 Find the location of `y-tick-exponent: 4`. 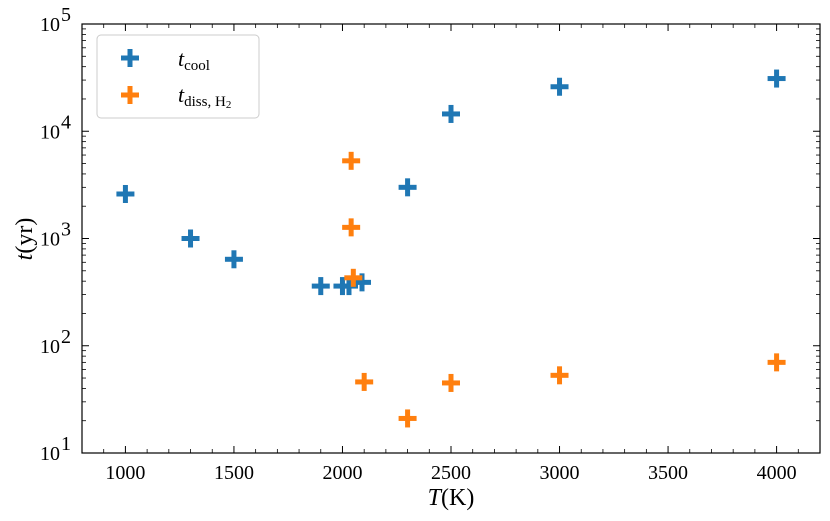

y-tick-exponent: 4 is located at coordinates (66, 122).